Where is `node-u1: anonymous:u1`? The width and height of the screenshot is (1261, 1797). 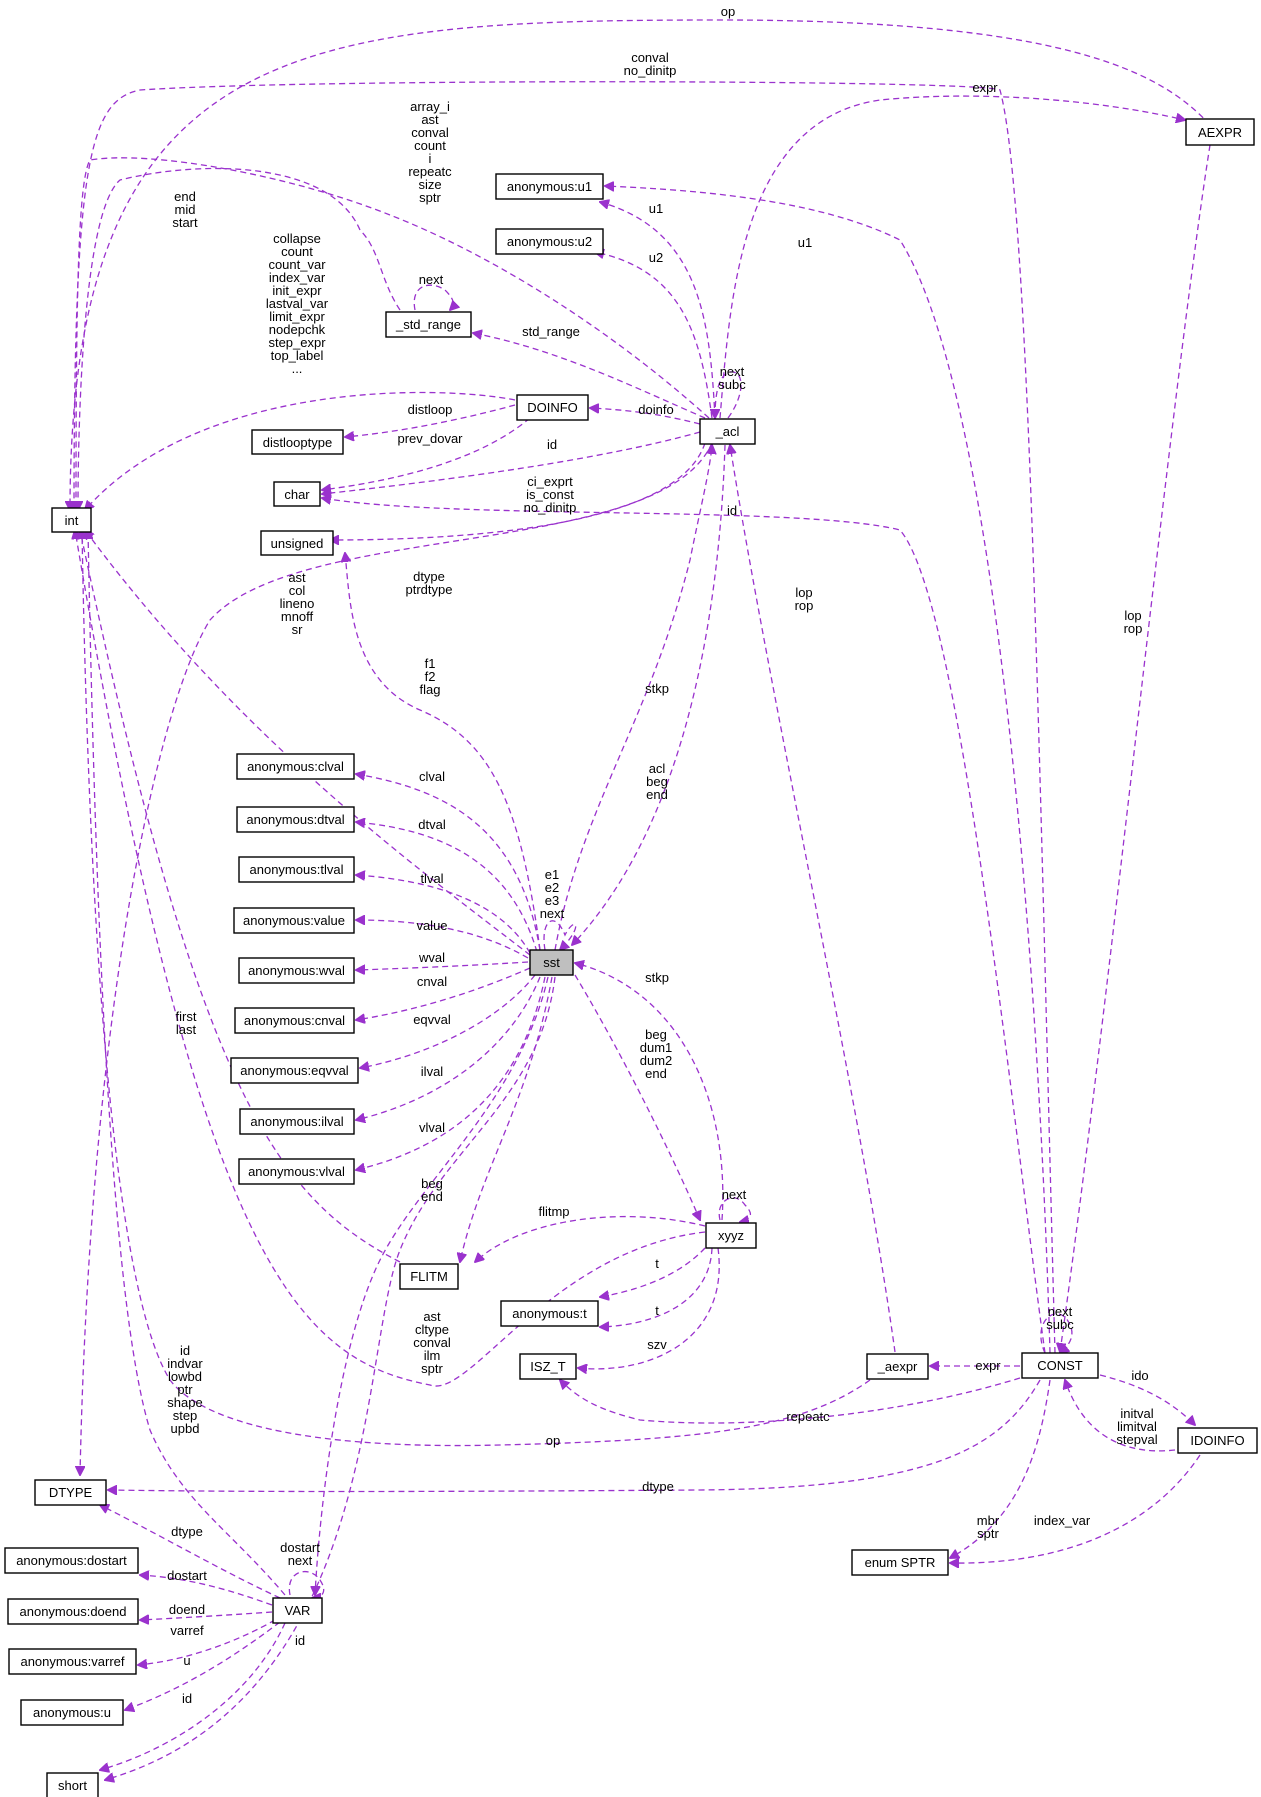
node-u1: anonymous:u1 is located at coordinates (549, 186).